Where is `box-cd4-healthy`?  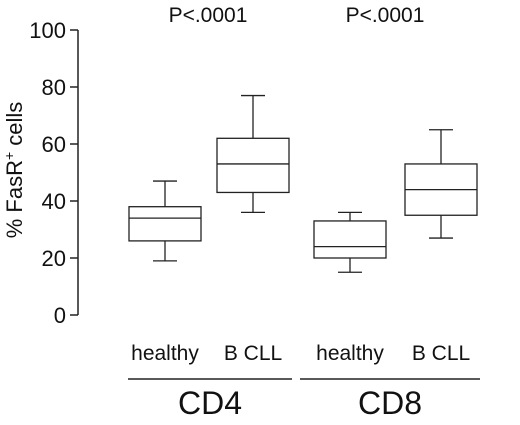 box-cd4-healthy is located at coordinates (165, 221).